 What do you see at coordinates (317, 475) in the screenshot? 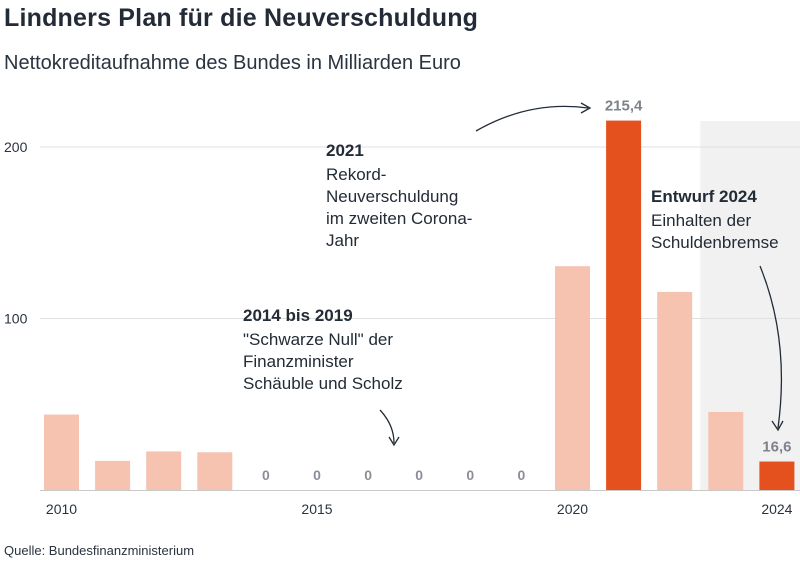
I see `value-label-2015: 0` at bounding box center [317, 475].